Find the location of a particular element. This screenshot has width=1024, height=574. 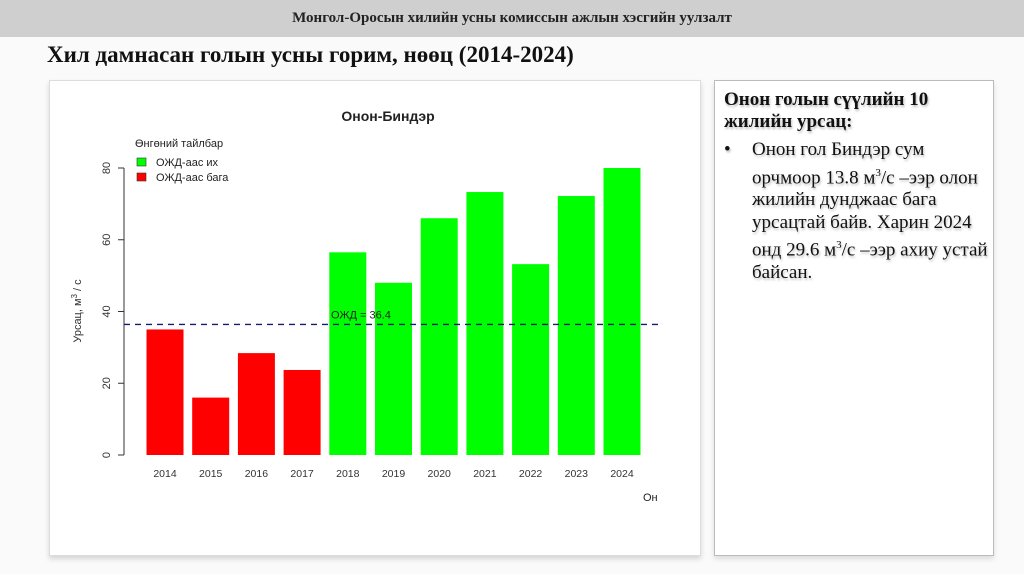

y-axis-label: Урсац, м3 / с is located at coordinates (77, 311).